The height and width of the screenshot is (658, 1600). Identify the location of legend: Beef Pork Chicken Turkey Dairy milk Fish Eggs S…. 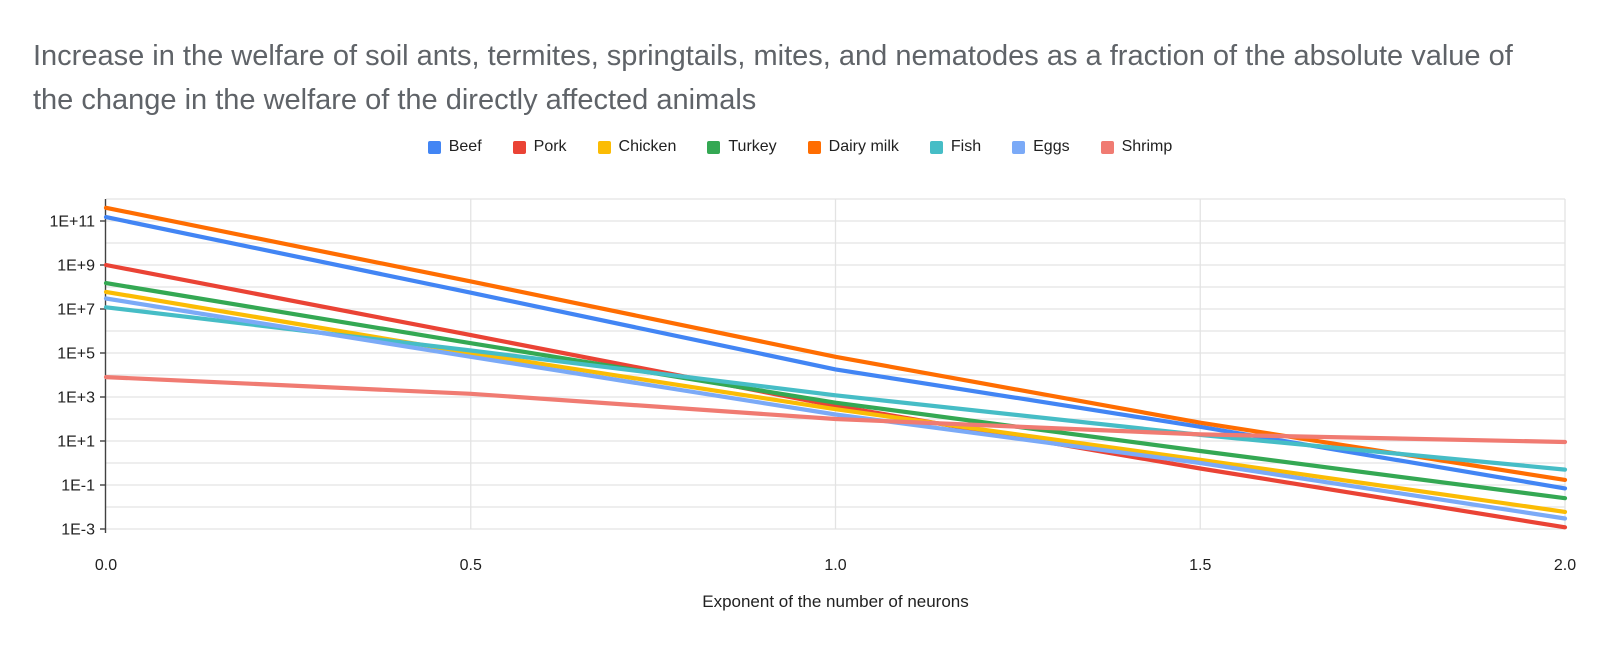
(800, 147).